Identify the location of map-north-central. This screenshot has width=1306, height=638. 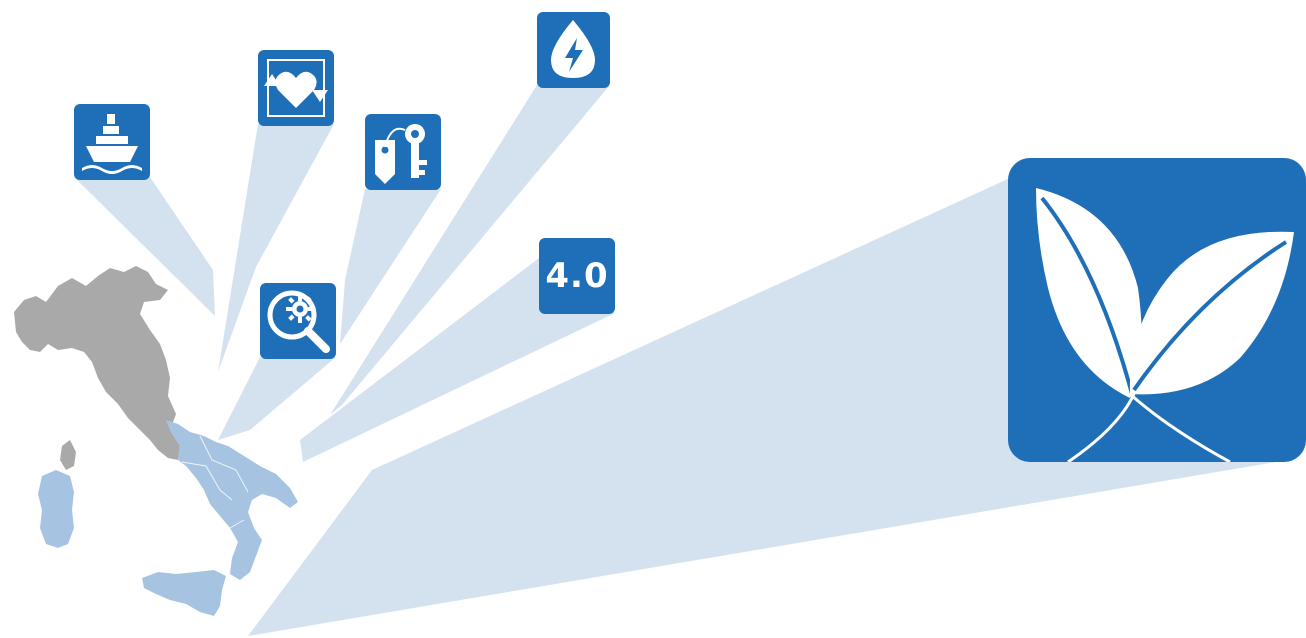
(97, 363).